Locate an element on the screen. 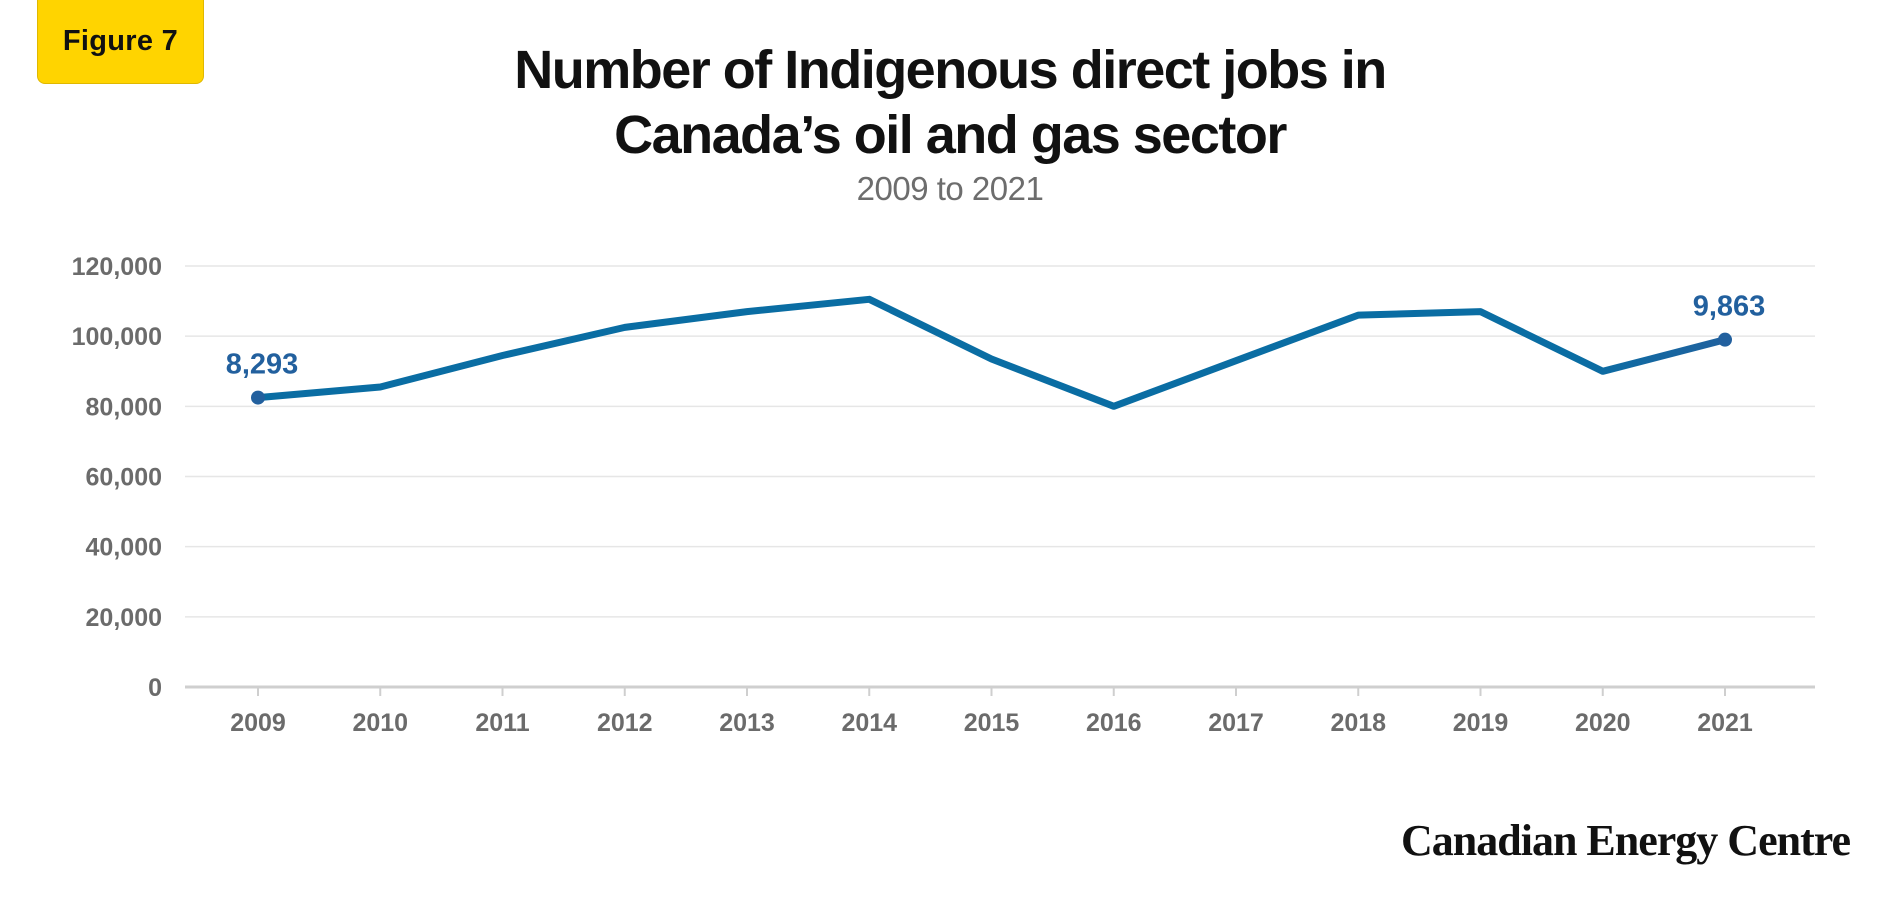 This screenshot has width=1900, height=900. y-tick-label: 40,000 is located at coordinates (124, 548).